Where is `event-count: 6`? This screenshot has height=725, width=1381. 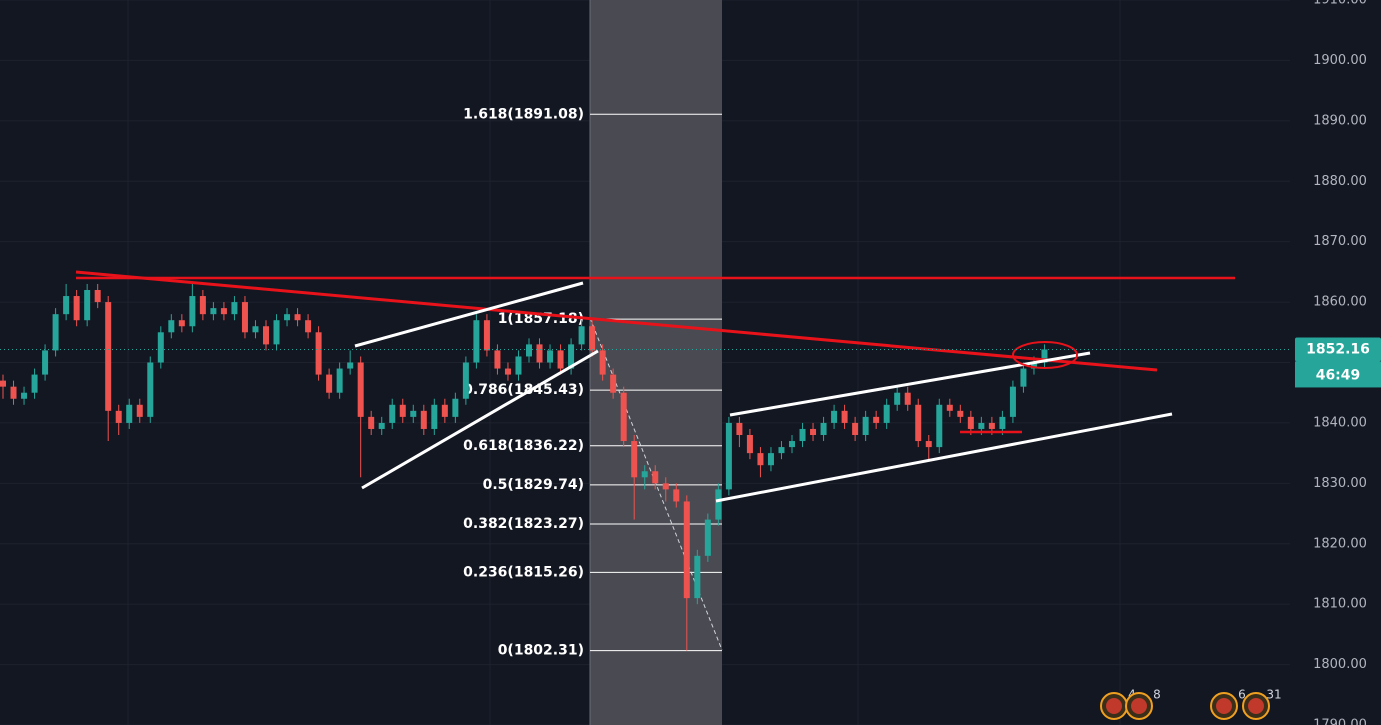 event-count: 6 is located at coordinates (1242, 695).